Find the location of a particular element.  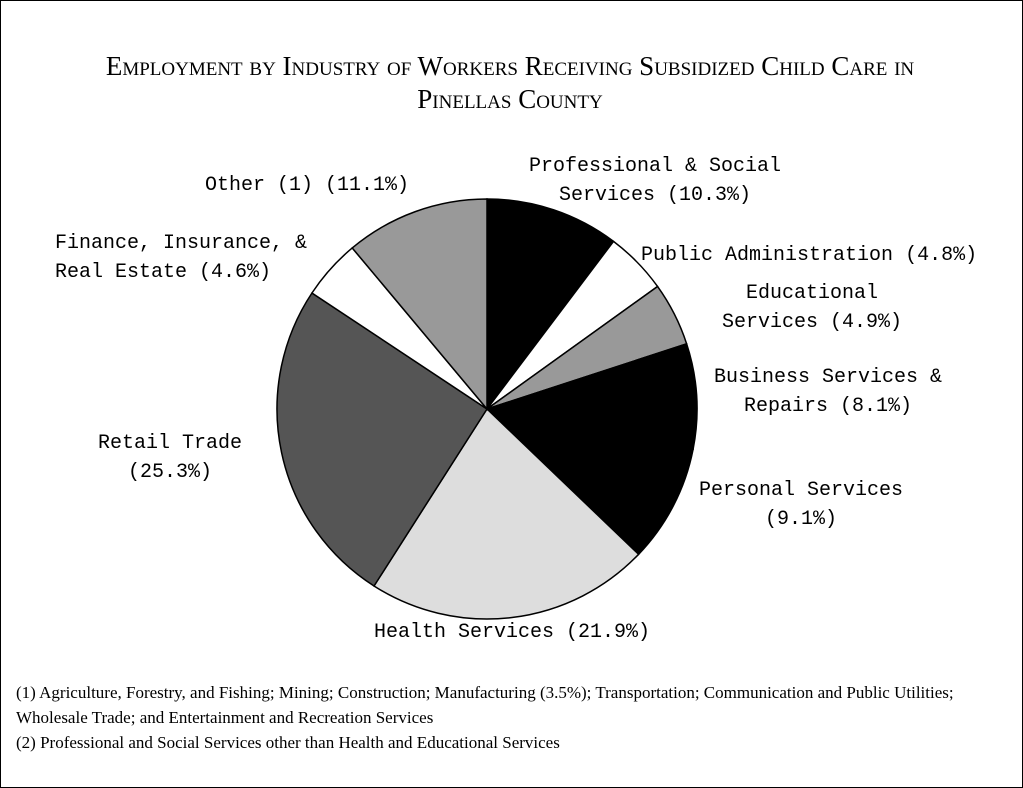

value-label: (25.3%) is located at coordinates (169, 472).